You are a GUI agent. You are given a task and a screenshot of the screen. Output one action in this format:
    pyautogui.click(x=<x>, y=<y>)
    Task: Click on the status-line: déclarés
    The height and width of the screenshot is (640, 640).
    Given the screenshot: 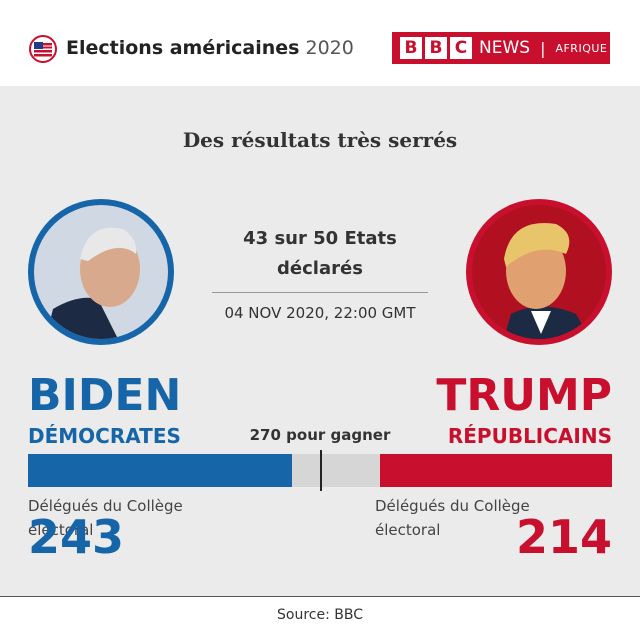 What is the action you would take?
    pyautogui.click(x=320, y=268)
    